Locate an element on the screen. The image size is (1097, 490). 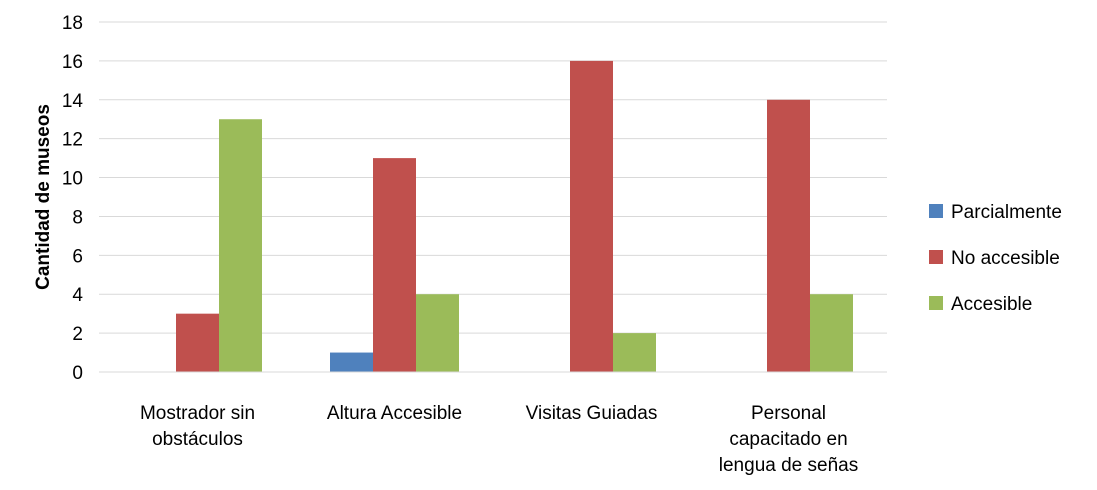
y-tick-label: 10 is located at coordinates (72, 179).